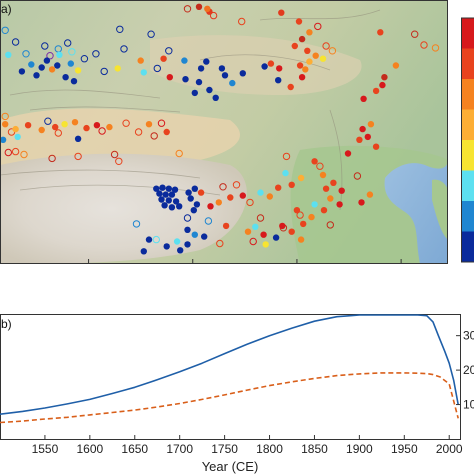  What do you see at coordinates (134, 449) in the screenshot?
I see `x-tick-label: 1650` at bounding box center [134, 449].